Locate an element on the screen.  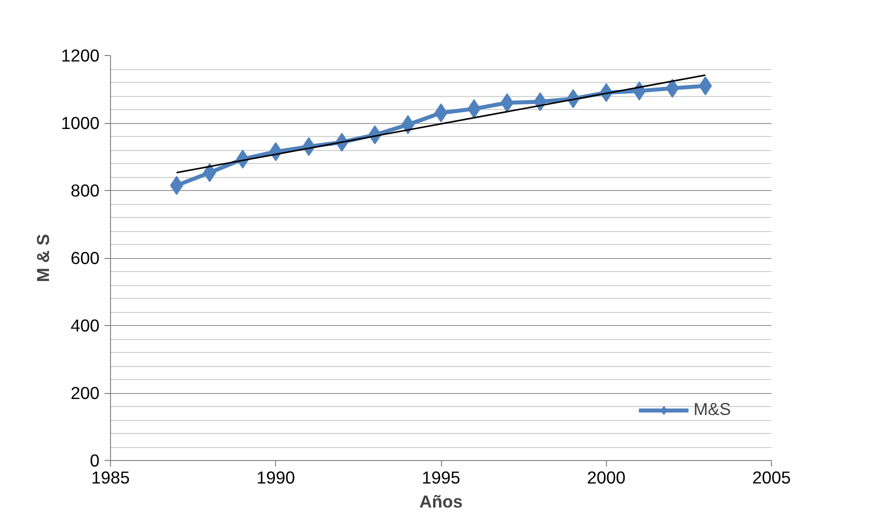
y-tick-label: 1000 is located at coordinates (80, 123).